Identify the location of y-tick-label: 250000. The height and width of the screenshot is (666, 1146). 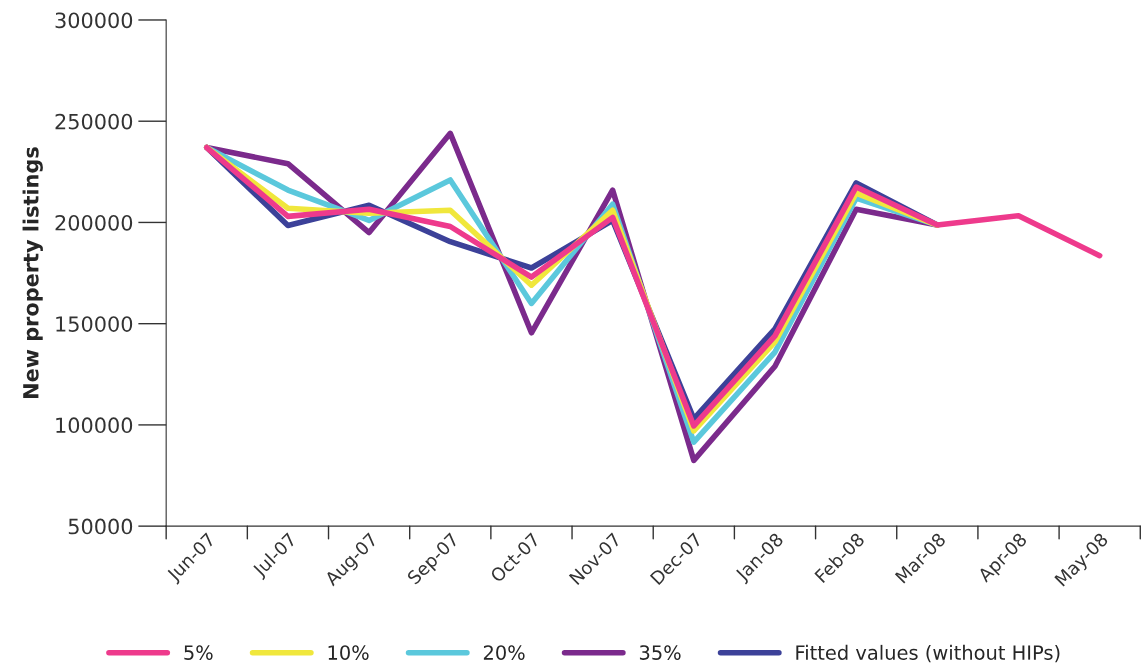
(94, 121).